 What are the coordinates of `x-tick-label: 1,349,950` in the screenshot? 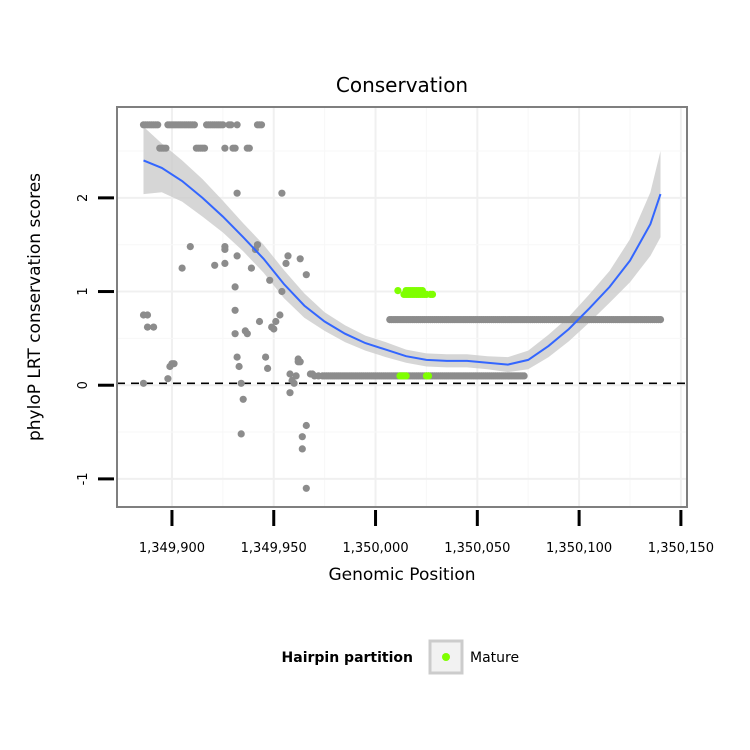 It's located at (274, 548).